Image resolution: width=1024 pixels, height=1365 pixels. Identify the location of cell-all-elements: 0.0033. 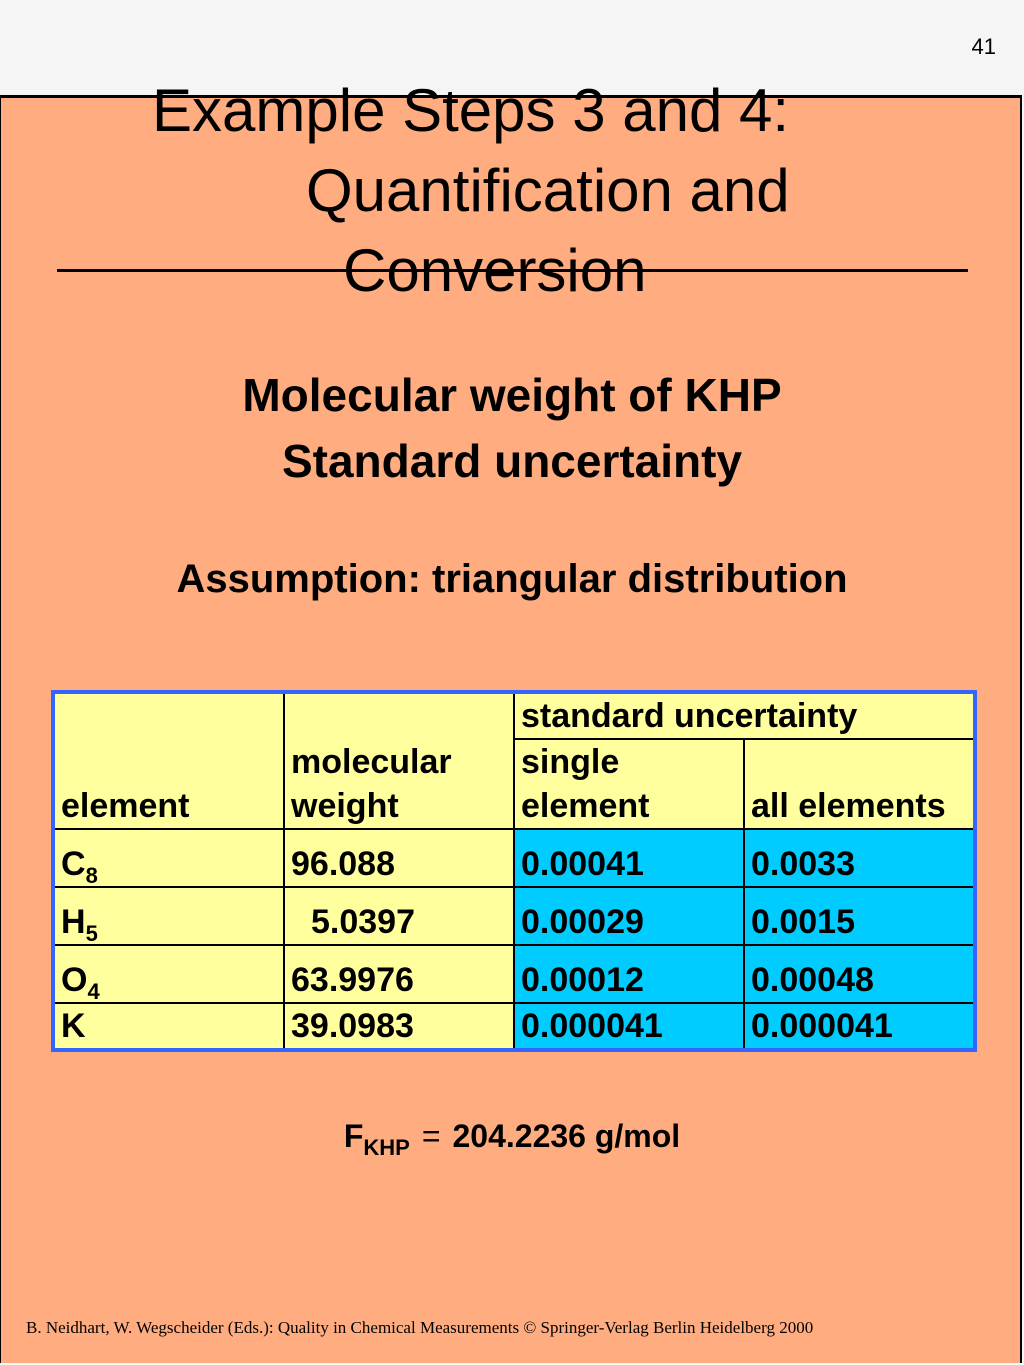
(859, 858).